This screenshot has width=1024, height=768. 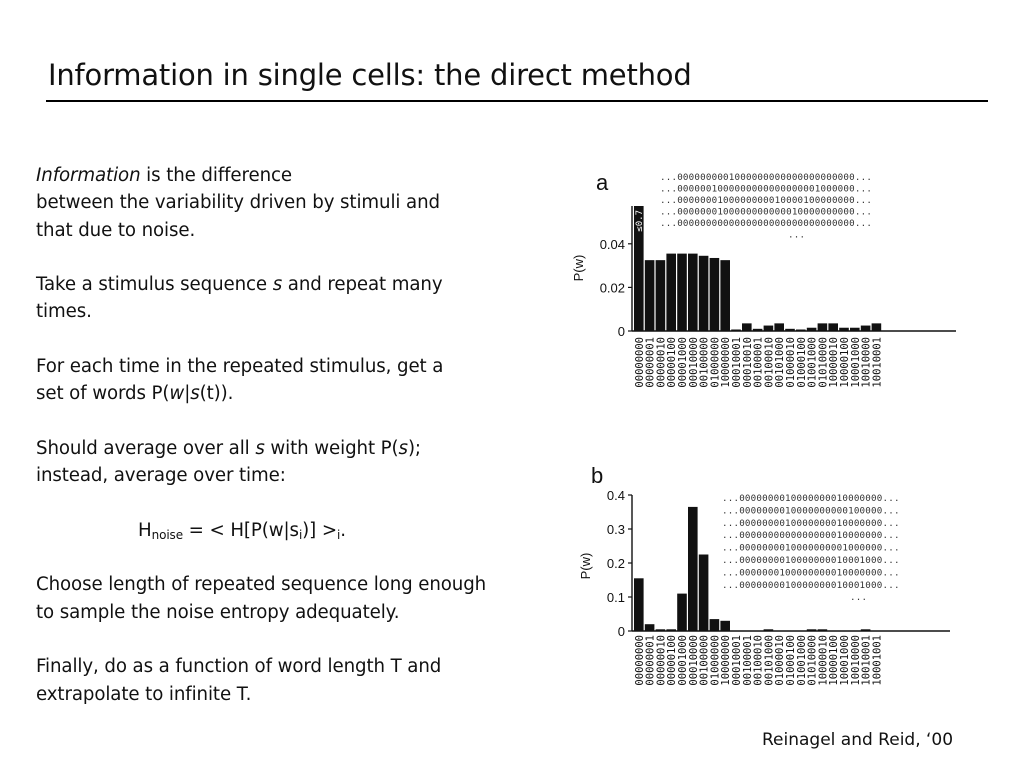 What do you see at coordinates (867, 660) in the screenshot?
I see `category-label: 10010001` at bounding box center [867, 660].